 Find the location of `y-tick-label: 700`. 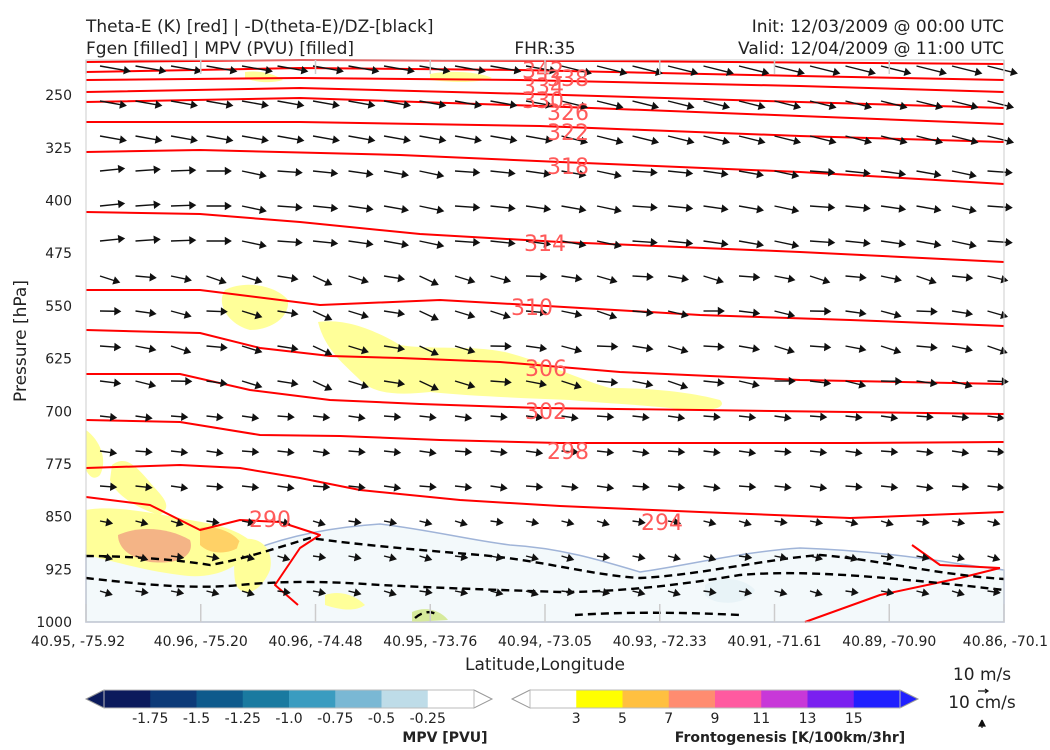

y-tick-label: 700 is located at coordinates (58, 412).